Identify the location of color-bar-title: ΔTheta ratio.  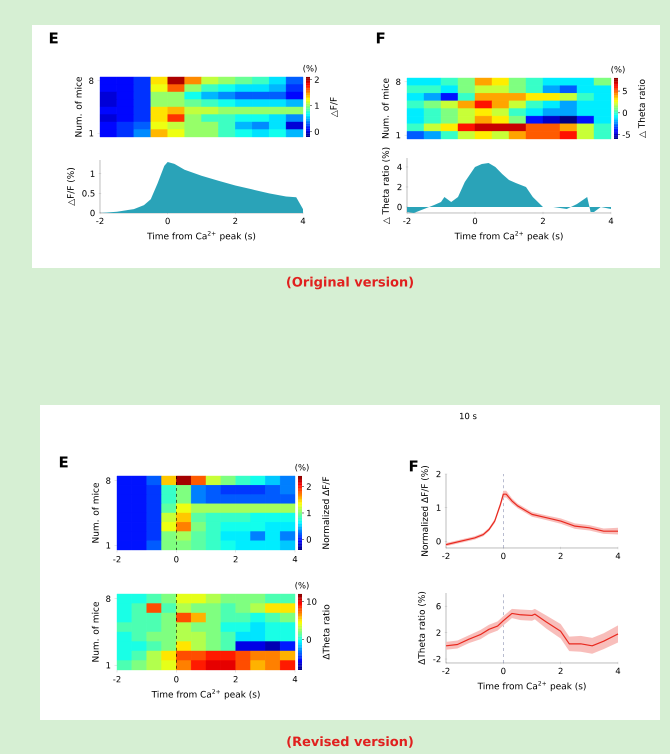
(326, 632).